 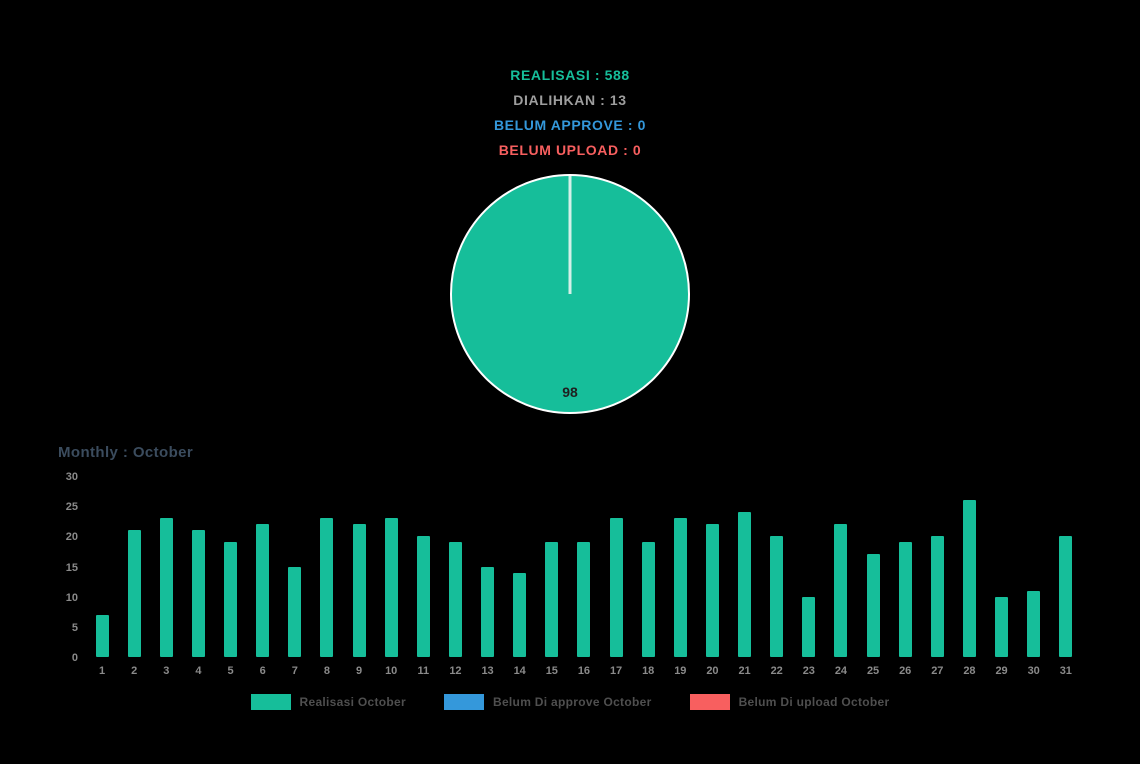 I want to click on legend-label: Belum Di upload October, so click(x=814, y=702).